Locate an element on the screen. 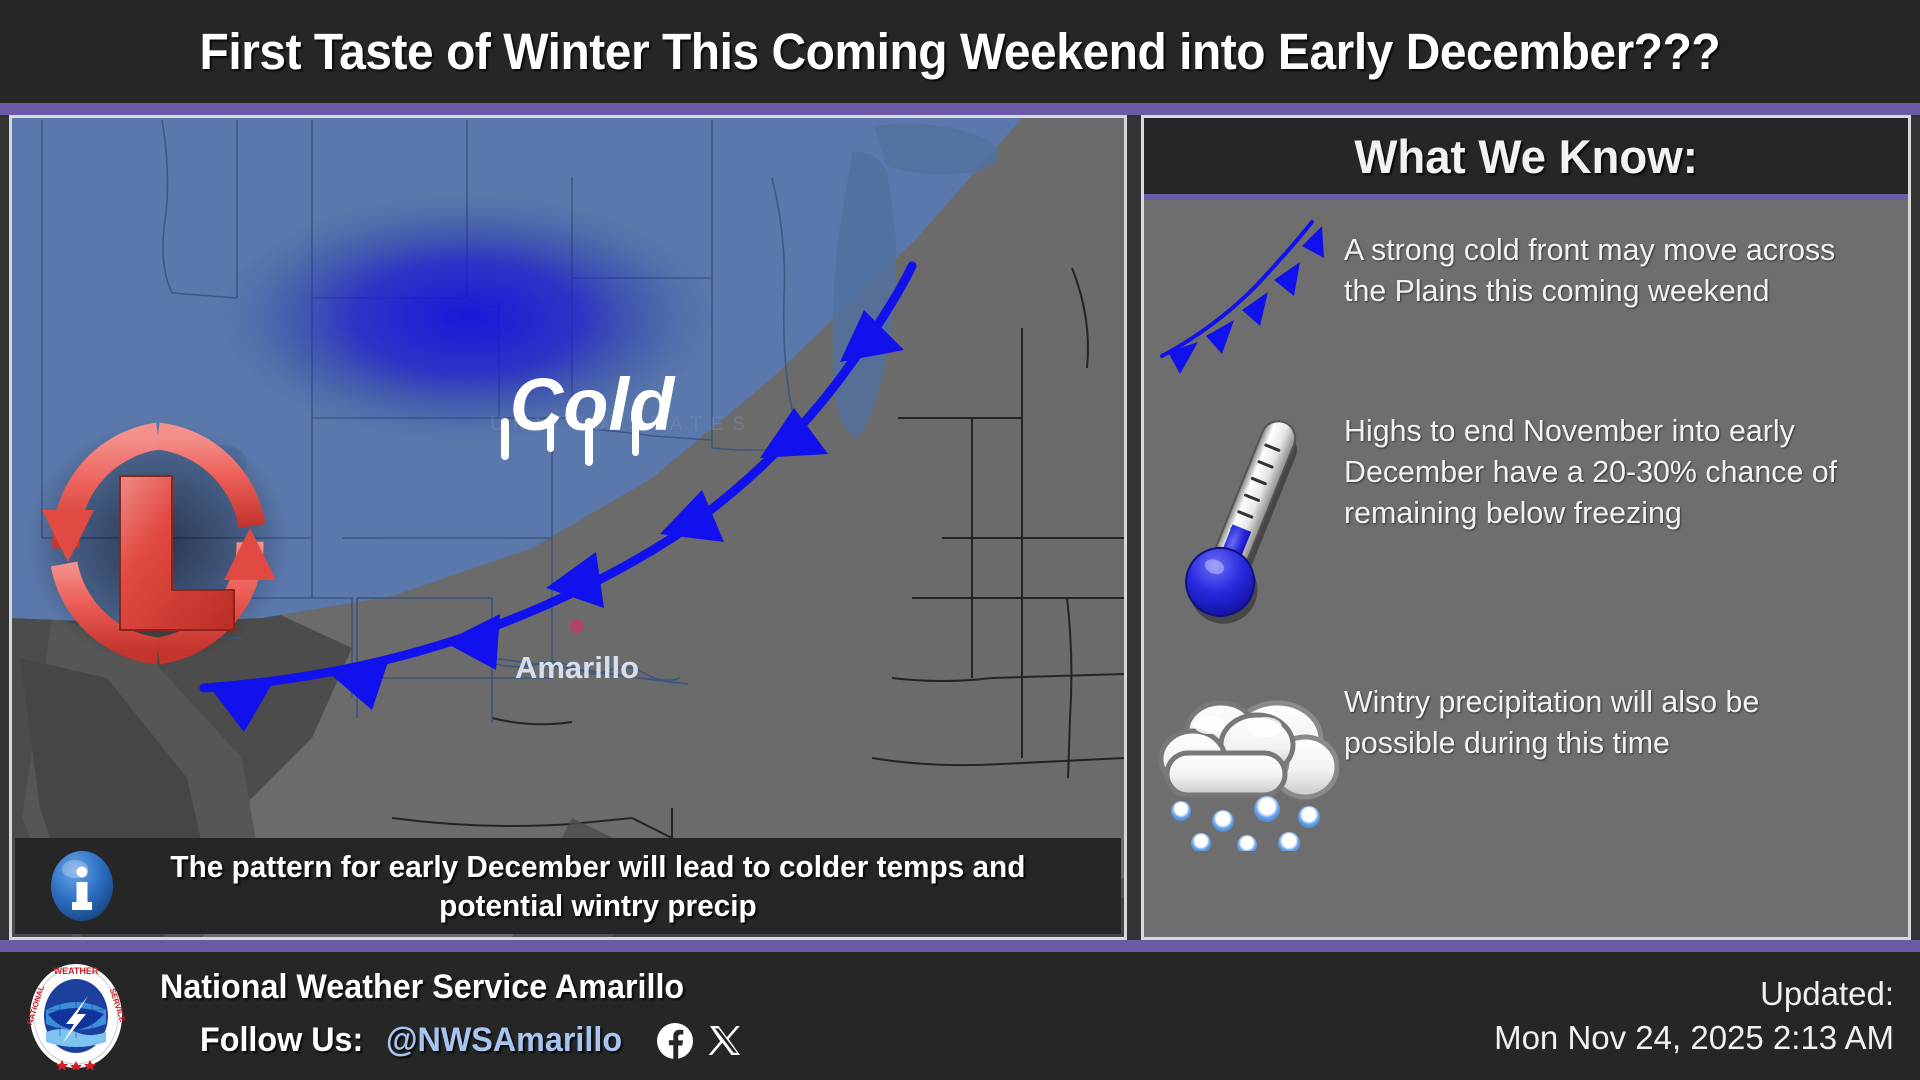  follow-row: Follow Us: @NWSAmarillo is located at coordinates (451, 1040).